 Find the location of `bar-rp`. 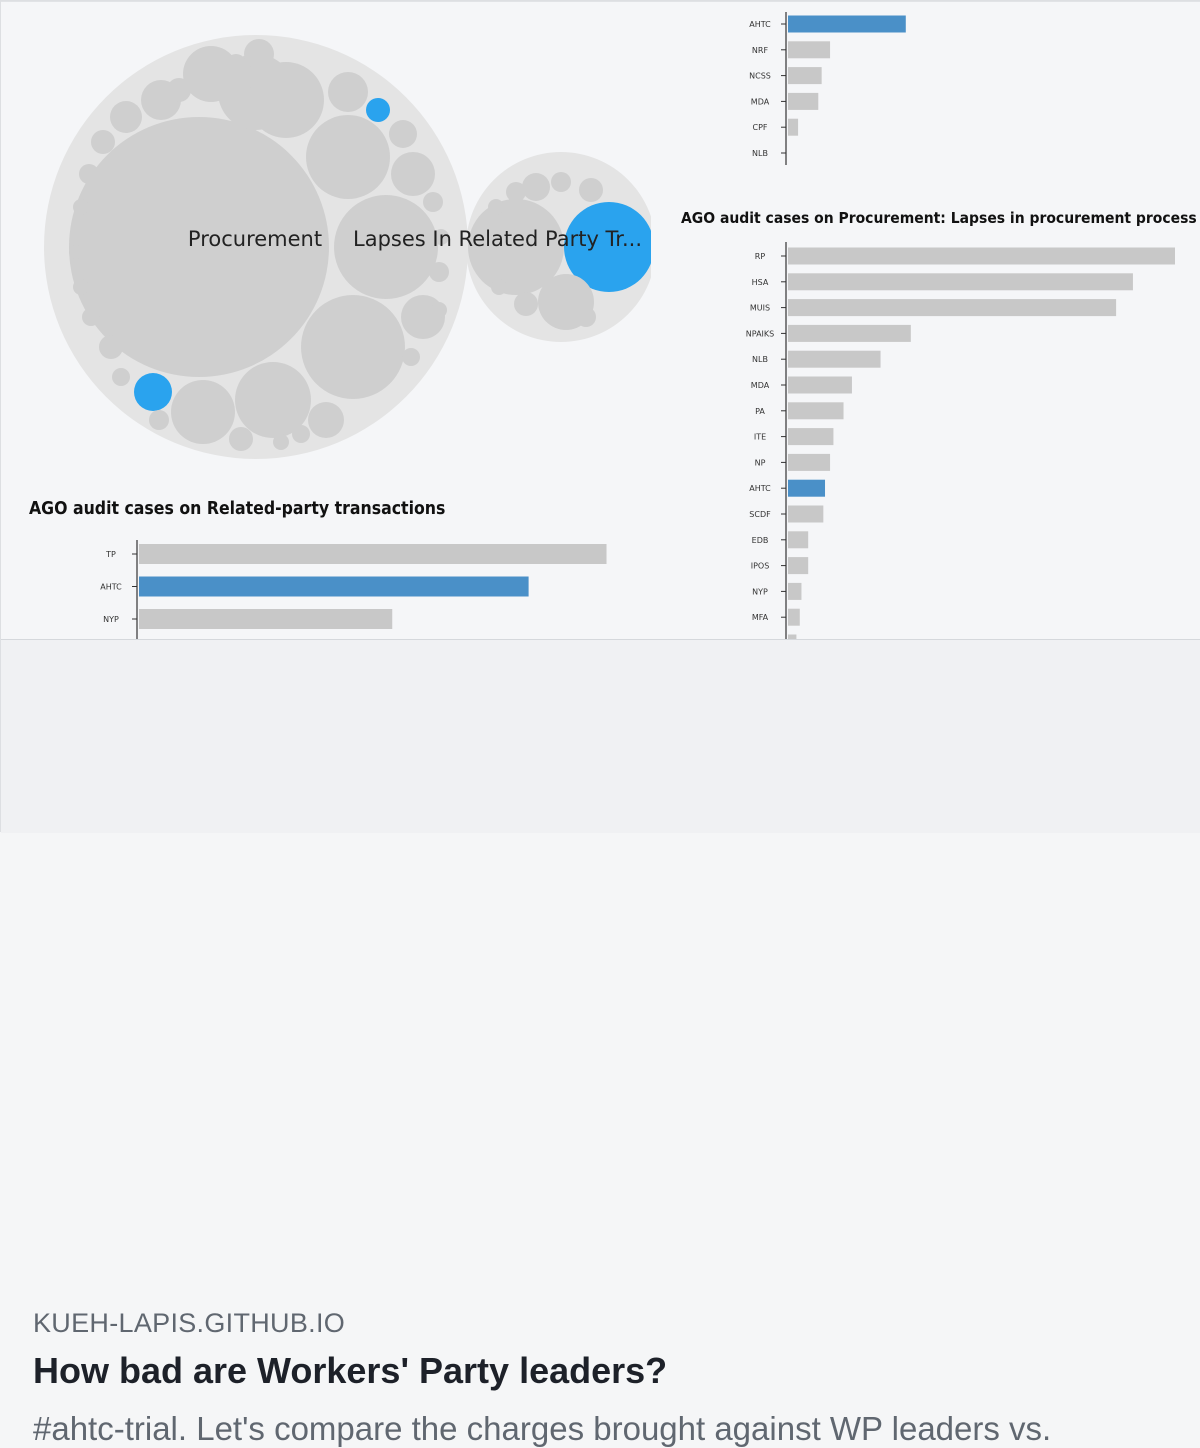

bar-rp is located at coordinates (981, 256).